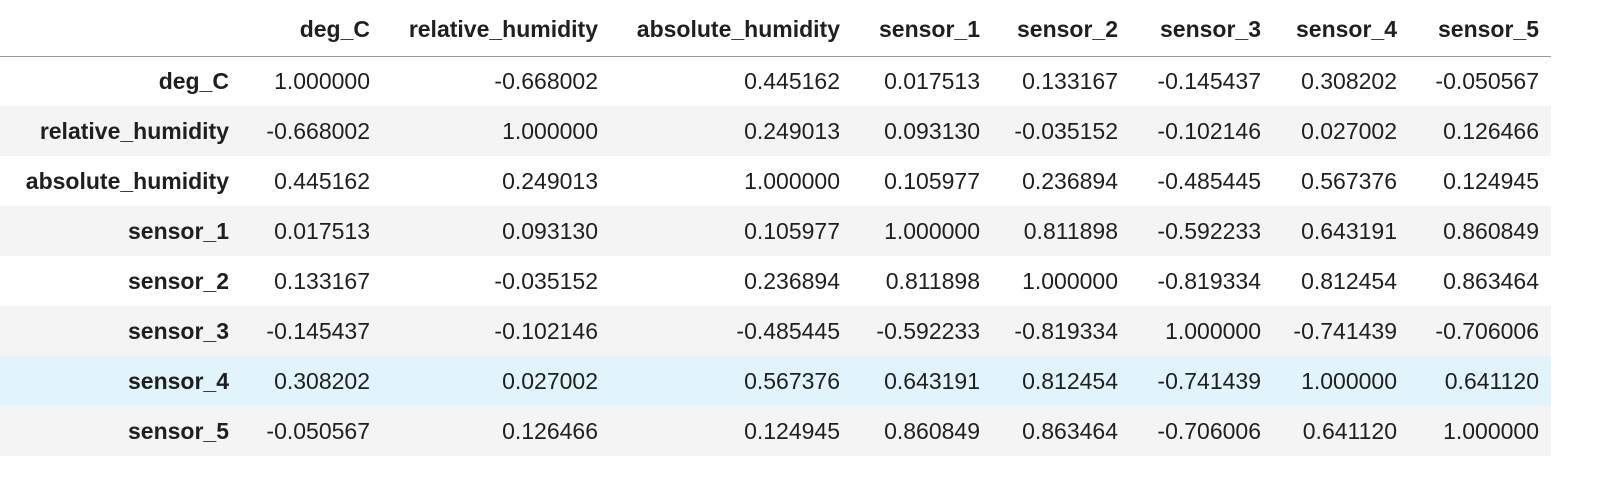 The width and height of the screenshot is (1618, 502). I want to click on corner-cell, so click(120, 30).